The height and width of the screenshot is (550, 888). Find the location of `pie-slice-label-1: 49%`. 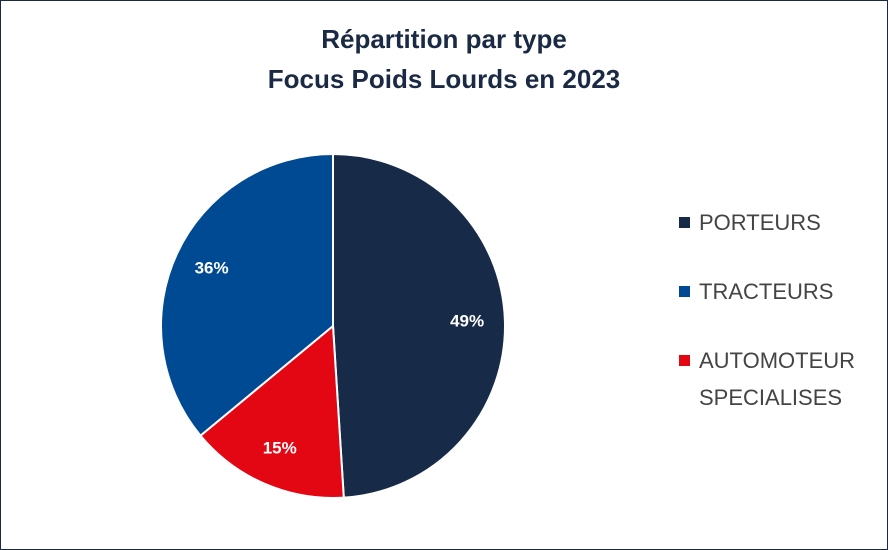

pie-slice-label-1: 49% is located at coordinates (467, 320).